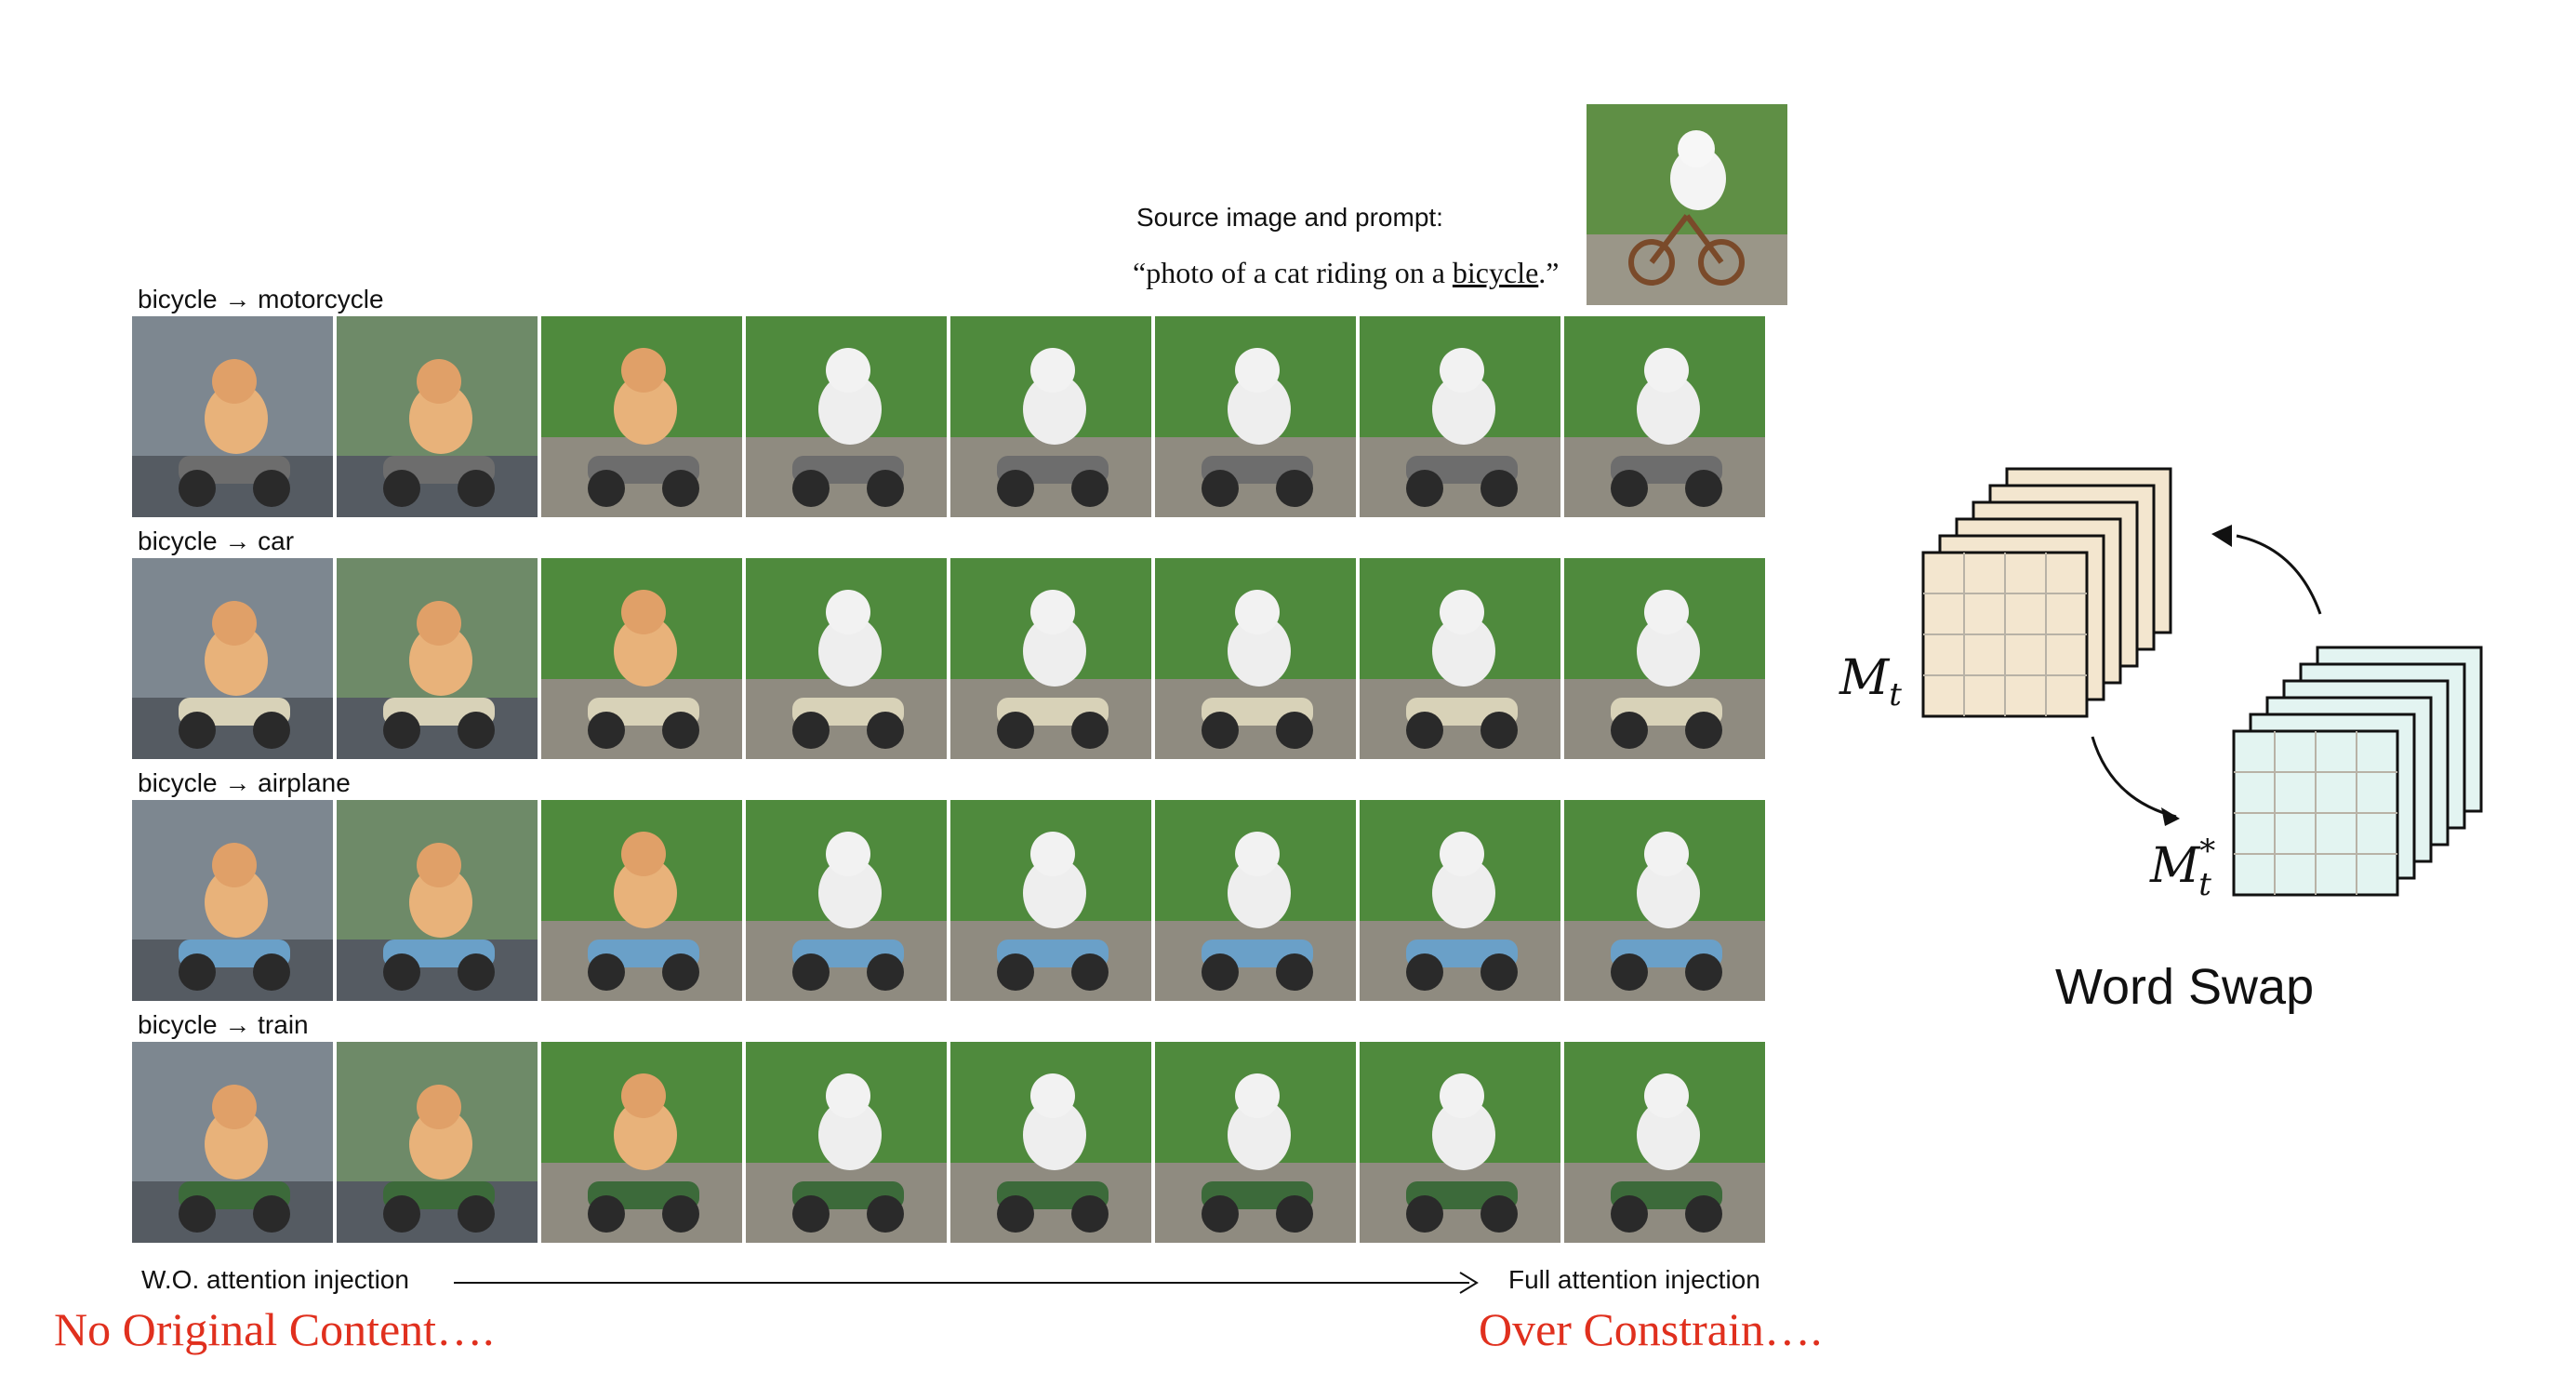  What do you see at coordinates (961, 1283) in the screenshot?
I see `axis-arrow-line` at bounding box center [961, 1283].